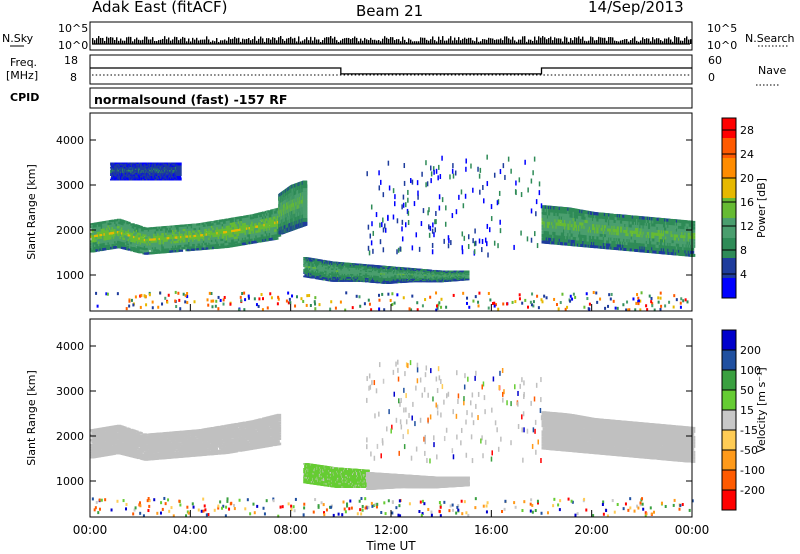  What do you see at coordinates (351, 98) in the screenshot?
I see `cpid-panel: CPID normalsound (fast) -157 RF` at bounding box center [351, 98].